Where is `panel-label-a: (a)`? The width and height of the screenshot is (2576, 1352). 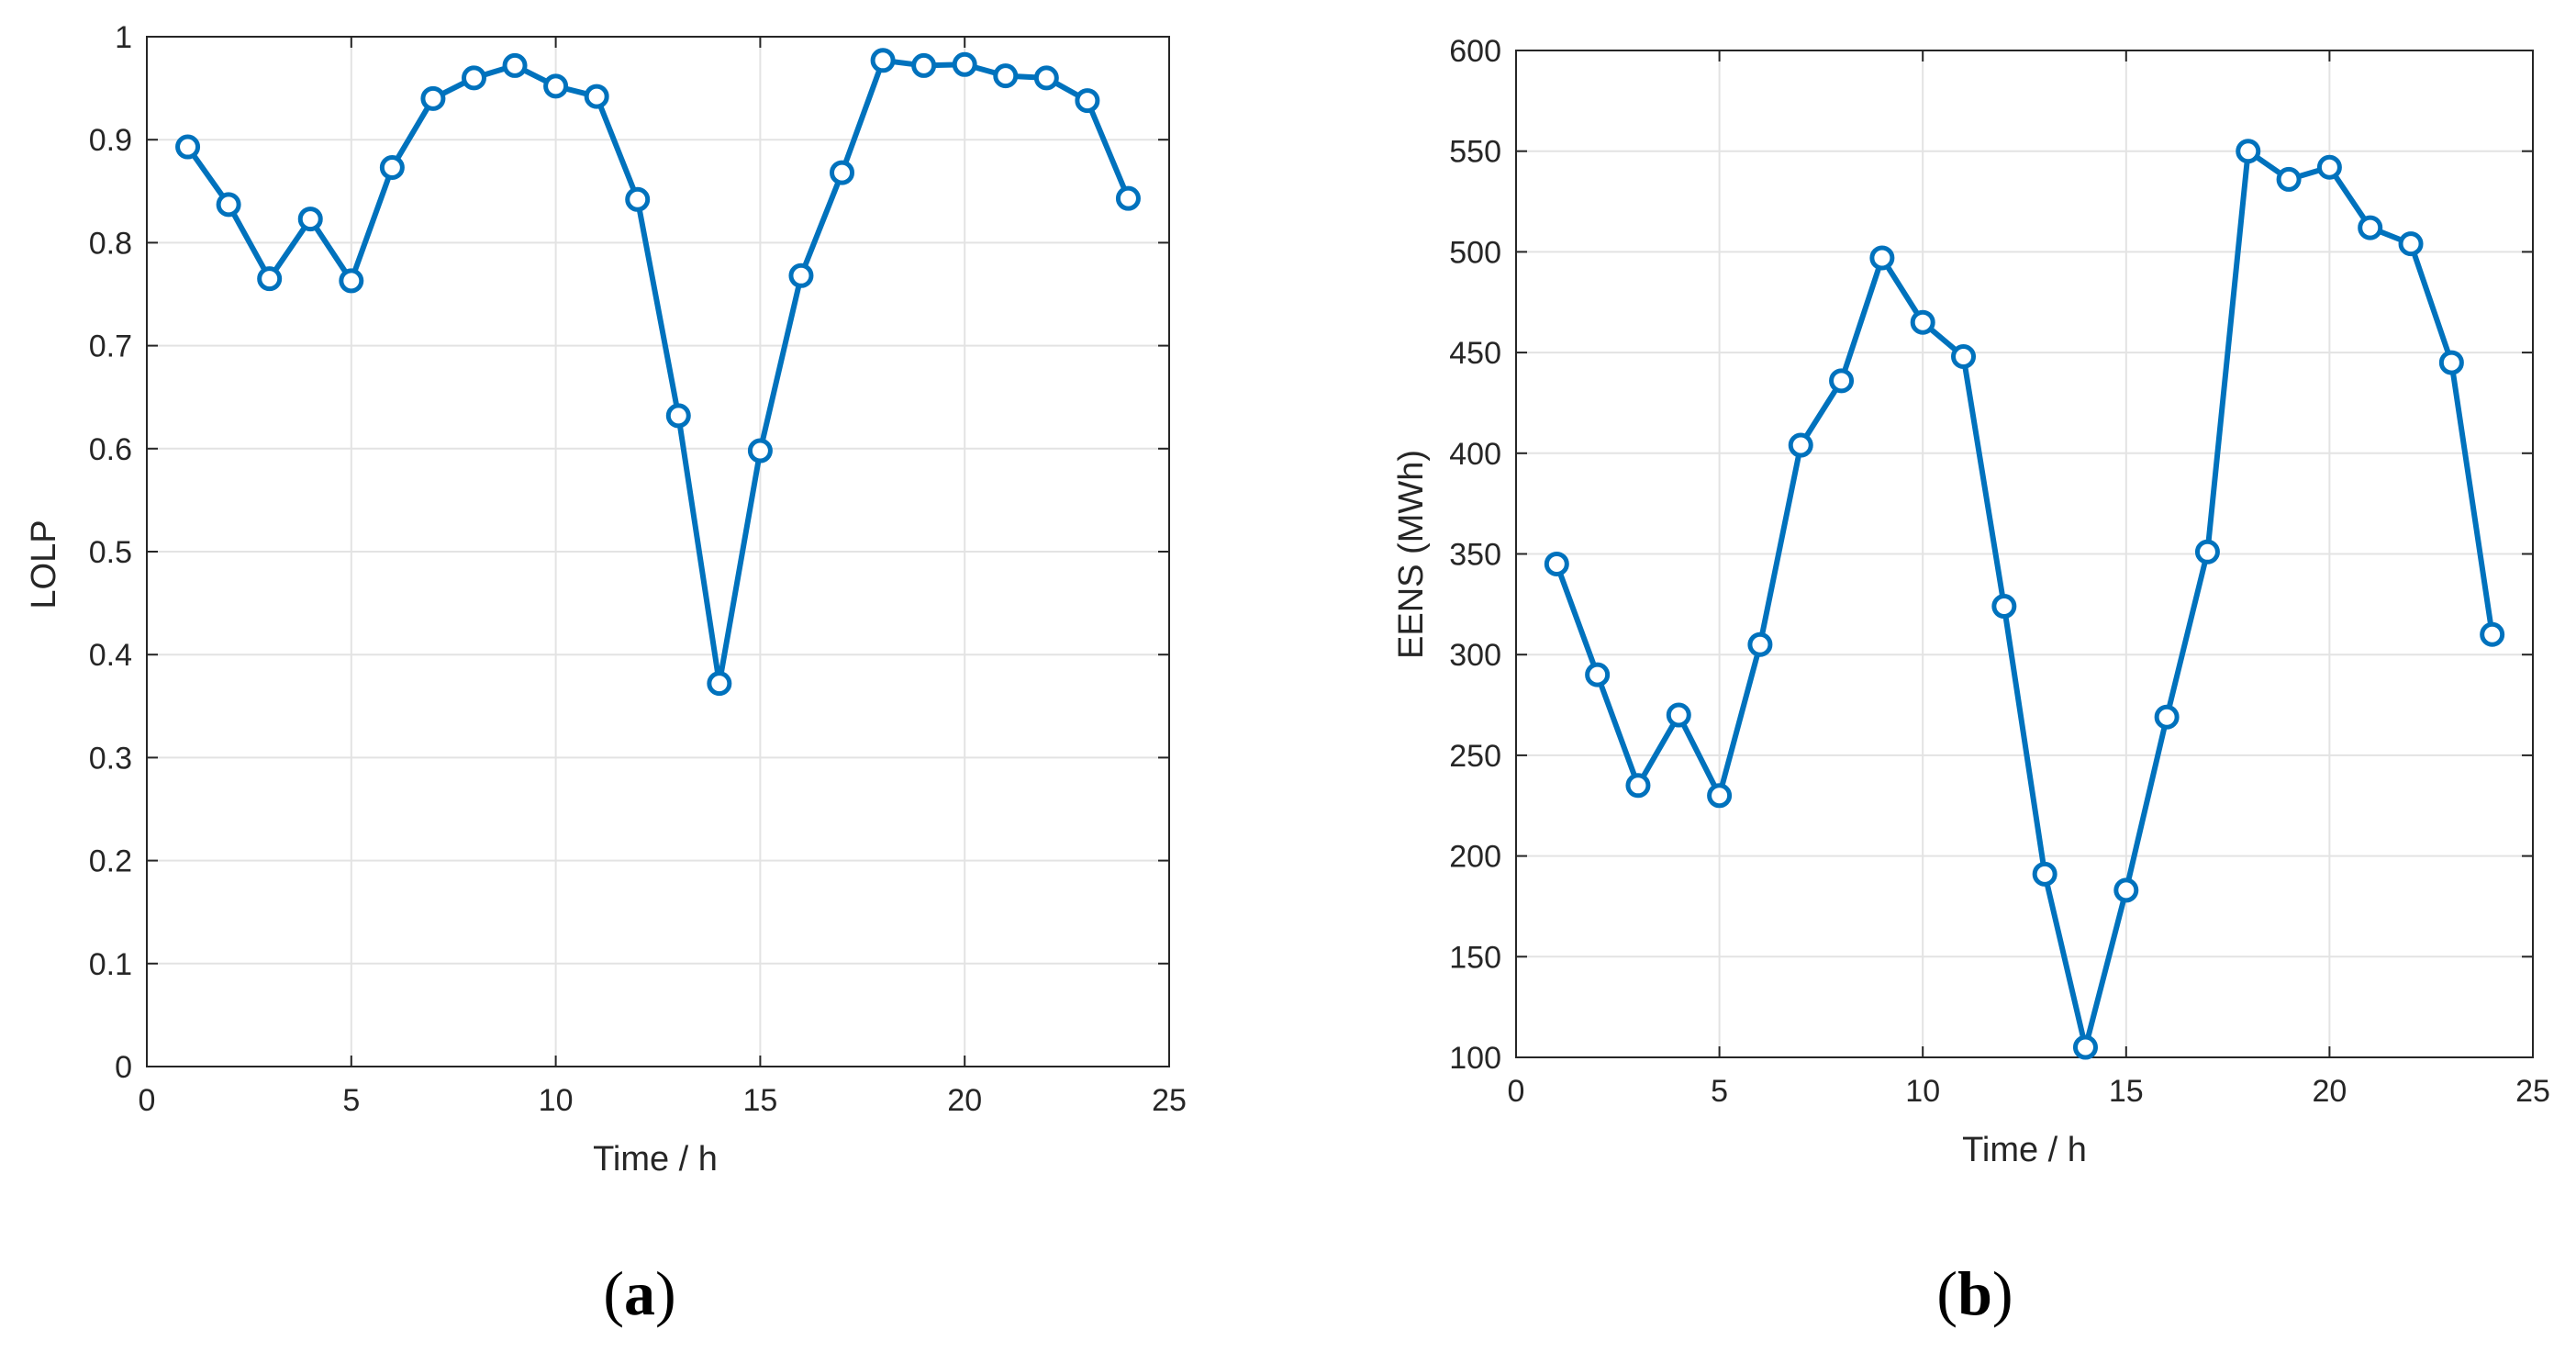
panel-label-a: (a) is located at coordinates (639, 1293).